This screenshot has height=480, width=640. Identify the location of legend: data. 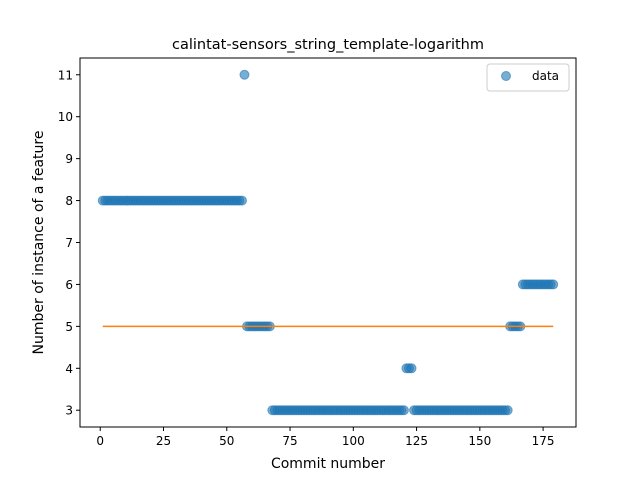
(528, 77).